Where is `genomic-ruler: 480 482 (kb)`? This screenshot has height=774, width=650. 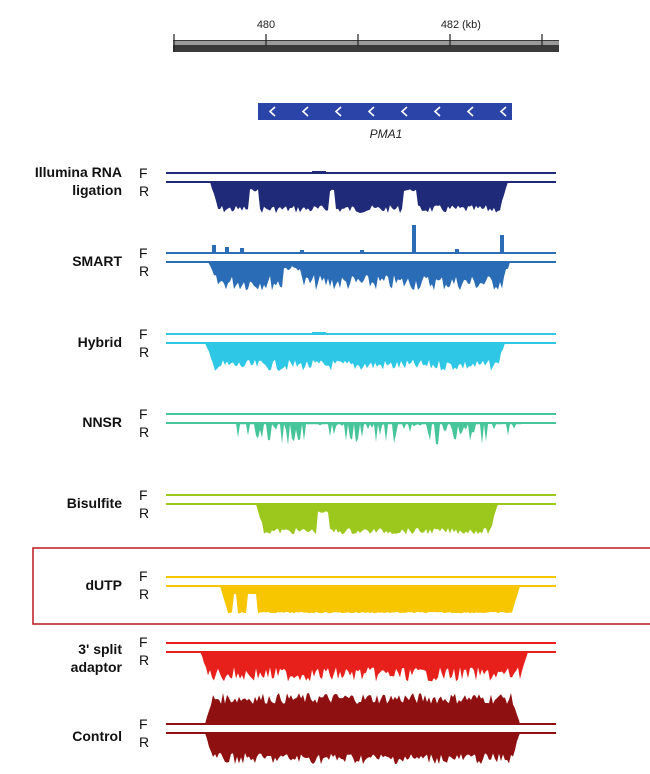 genomic-ruler: 480 482 (kb) is located at coordinates (366, 35).